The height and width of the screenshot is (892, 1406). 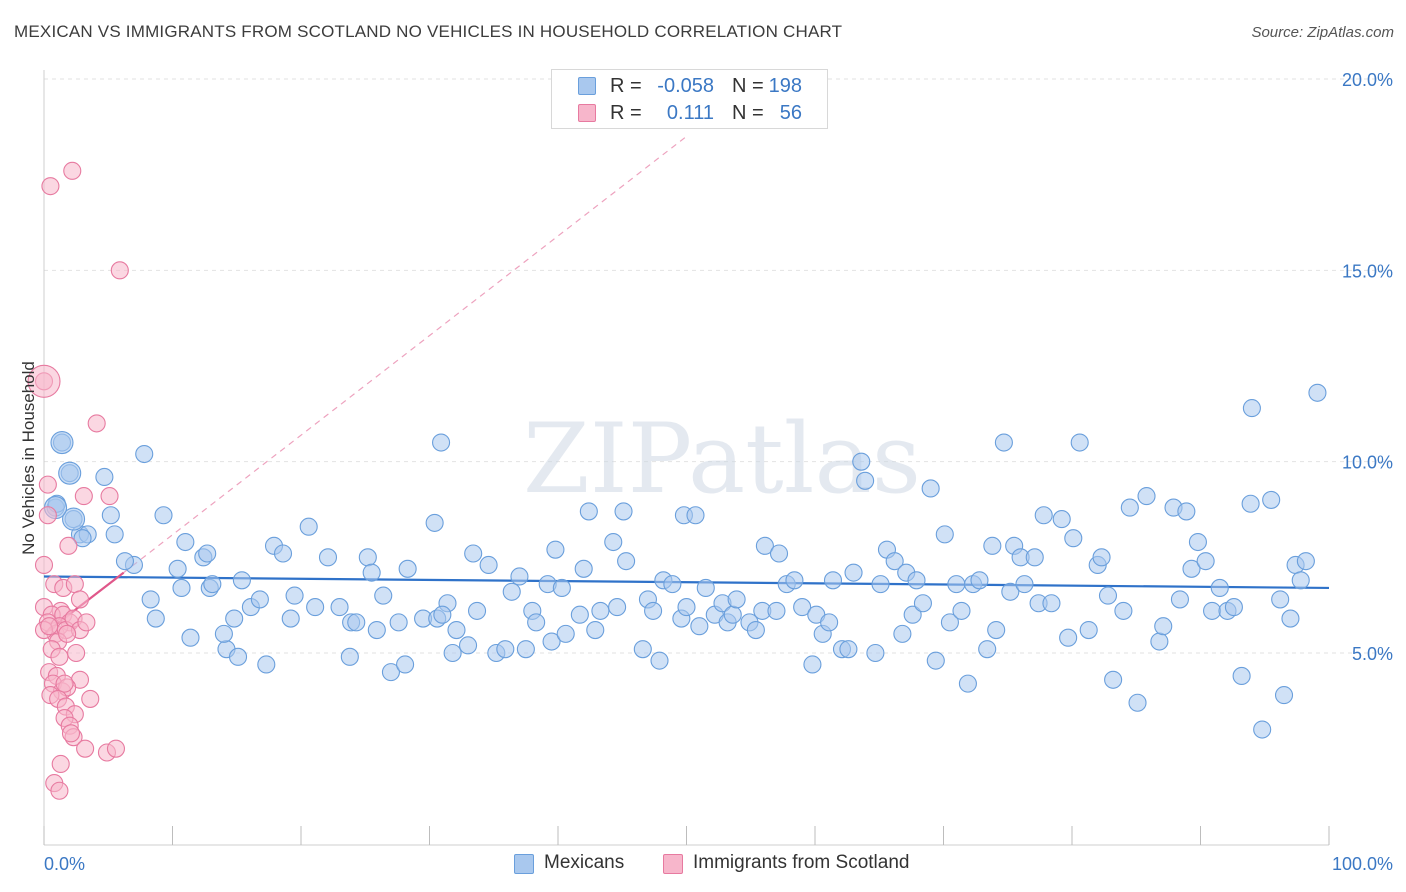 I want to click on legend-r-value: 0.111, so click(x=690, y=113).